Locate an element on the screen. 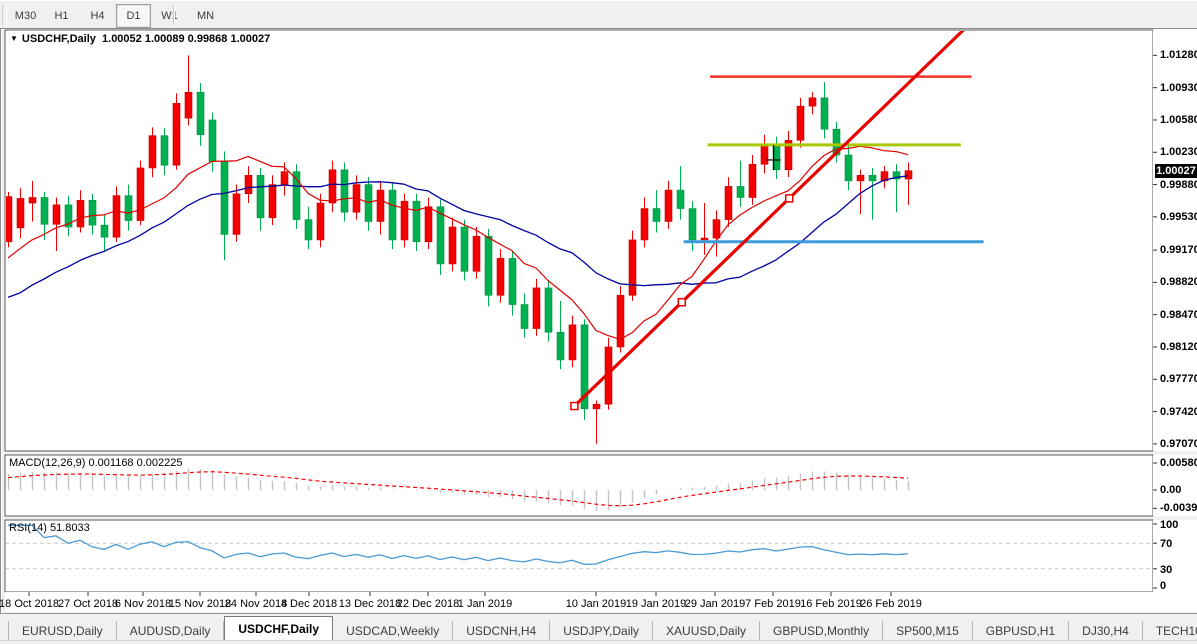  timeframe-button-mn: MN is located at coordinates (205, 16).